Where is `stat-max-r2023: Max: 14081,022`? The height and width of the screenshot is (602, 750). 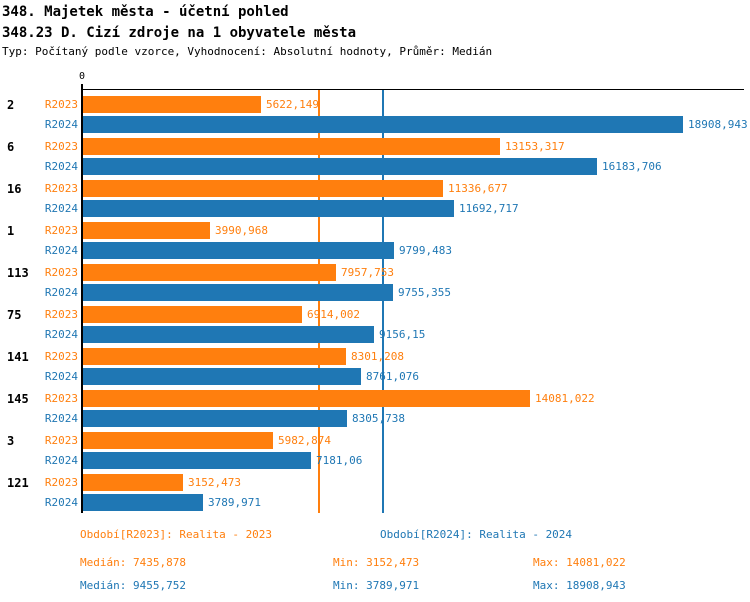
stat-max-r2023: Max: 14081,022 is located at coordinates (579, 562).